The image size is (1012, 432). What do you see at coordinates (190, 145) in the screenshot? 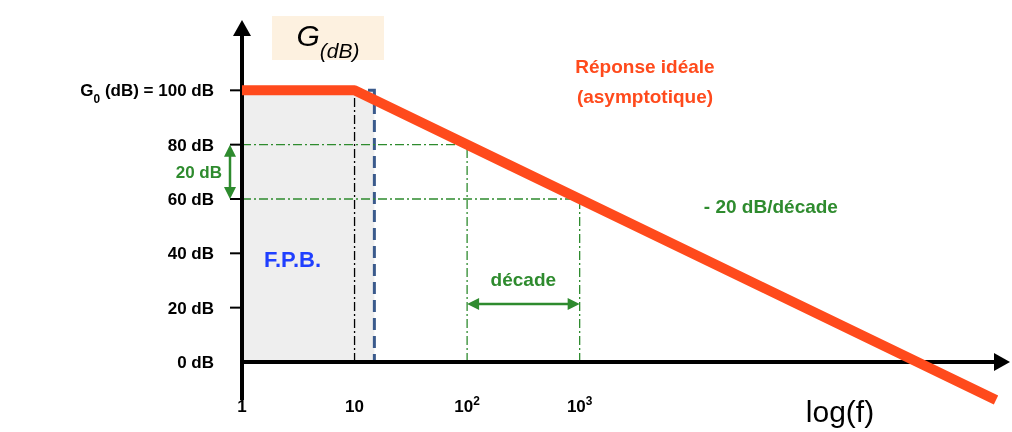
I see `y-tick-label: 80 dB` at bounding box center [190, 145].